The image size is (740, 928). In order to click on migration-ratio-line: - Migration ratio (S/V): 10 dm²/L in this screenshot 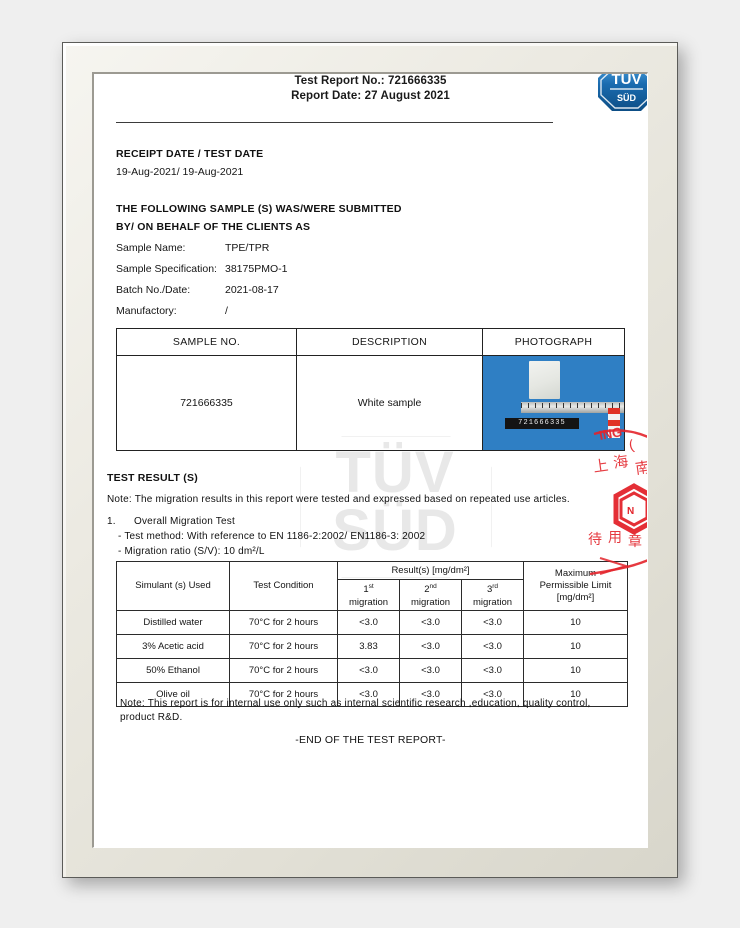, I will do `click(191, 551)`.